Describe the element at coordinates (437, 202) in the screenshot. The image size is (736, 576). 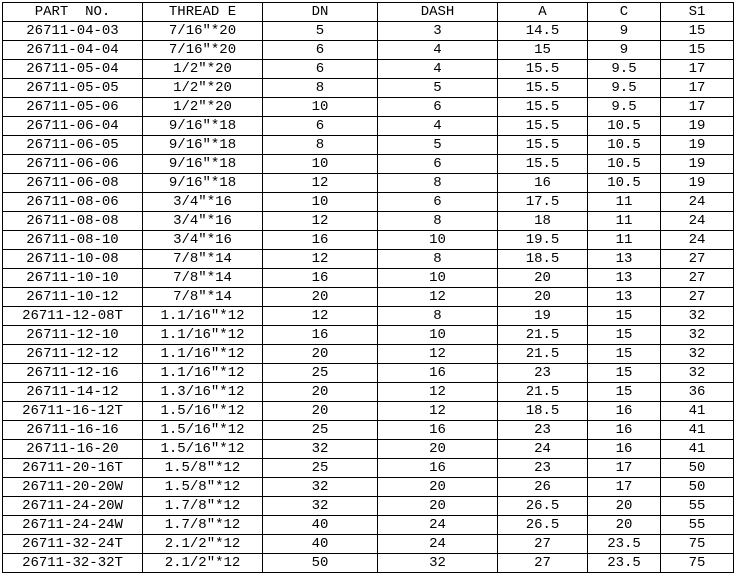
I see `table-cell: 6` at that location.